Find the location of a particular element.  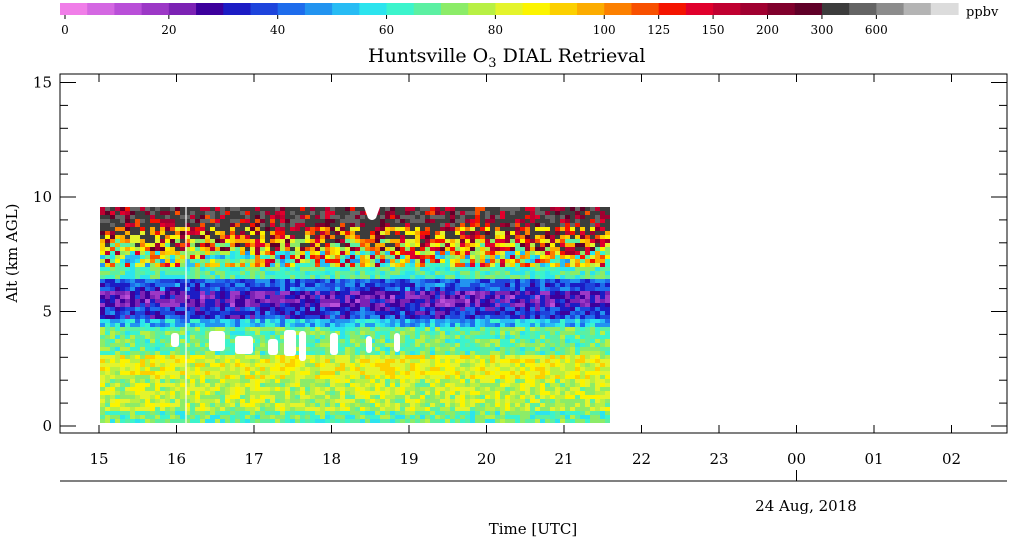

colorbar-swatch is located at coordinates (917, 9).